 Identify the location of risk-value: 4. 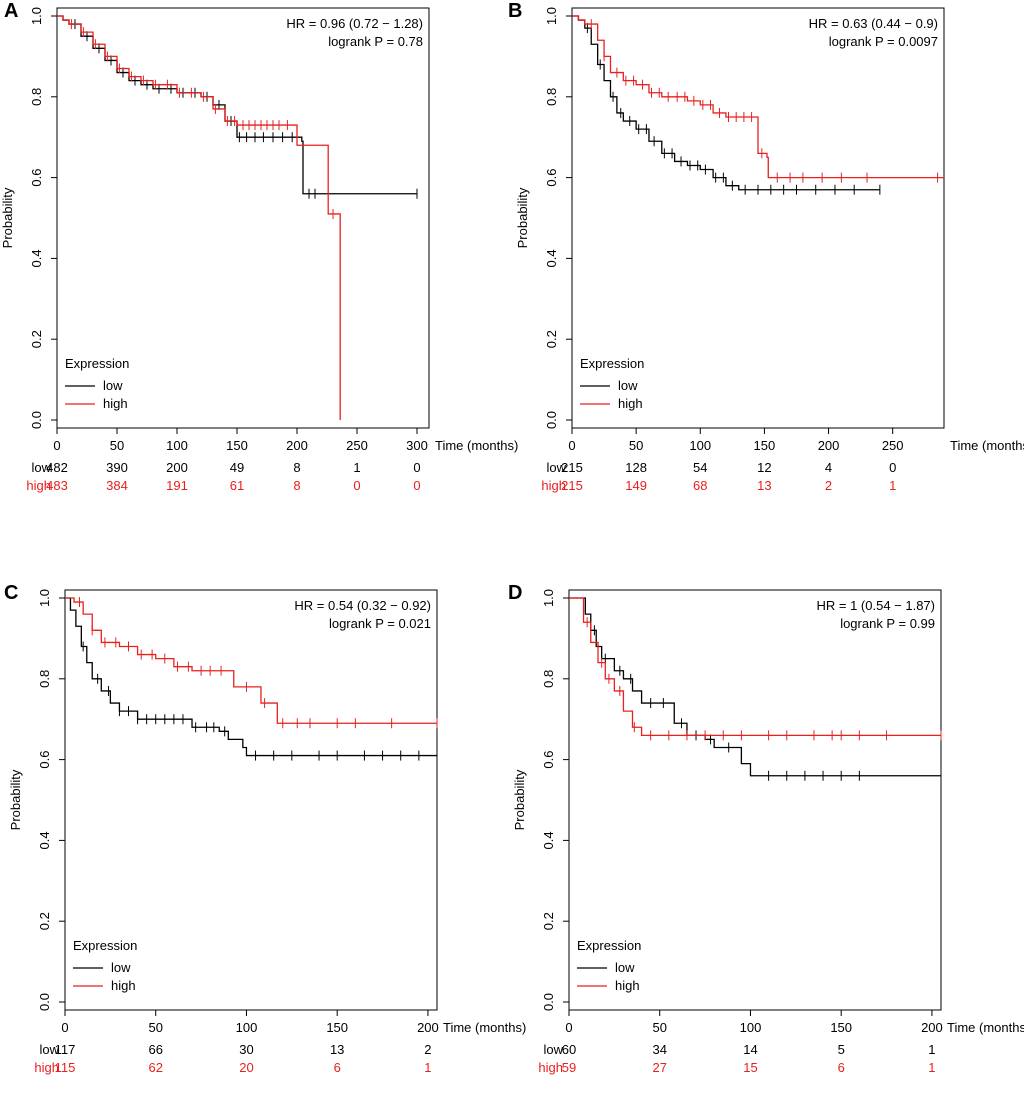
(828, 467).